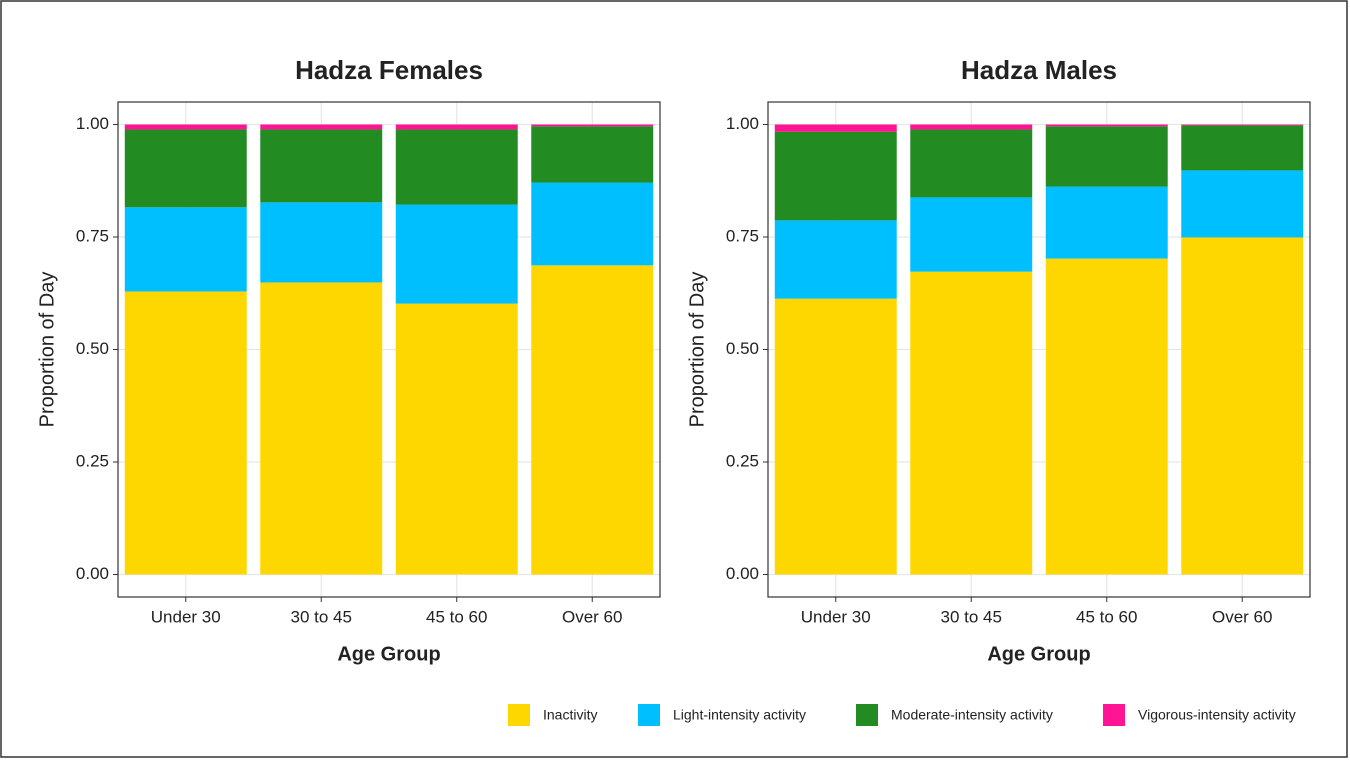  What do you see at coordinates (1217, 715) in the screenshot?
I see `legend-label: Vigorous-intensity activity` at bounding box center [1217, 715].